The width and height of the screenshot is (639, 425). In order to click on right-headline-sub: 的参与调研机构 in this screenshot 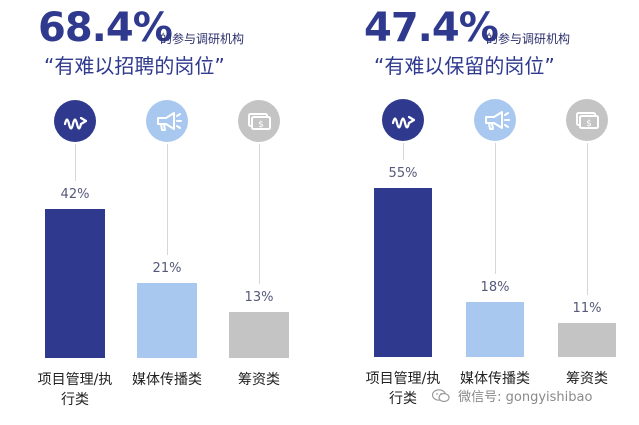, I will do `click(528, 39)`.